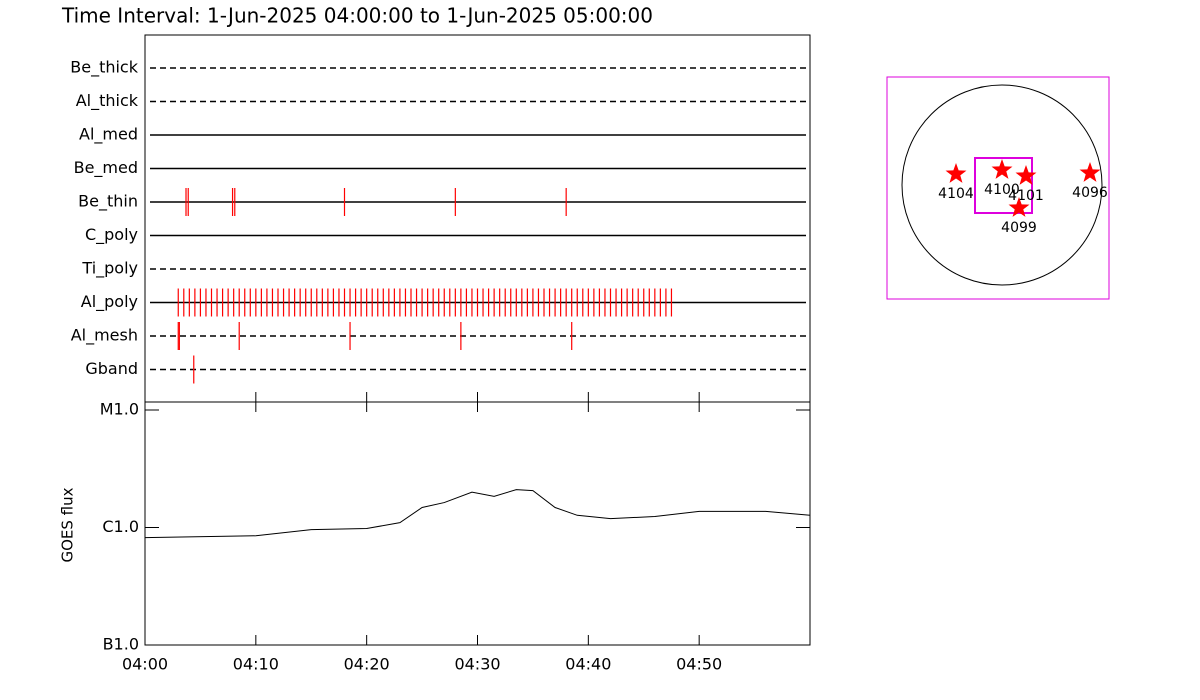 This screenshot has height=700, width=1200. What do you see at coordinates (588, 664) in the screenshot?
I see `x-tick-label: 04:40` at bounding box center [588, 664].